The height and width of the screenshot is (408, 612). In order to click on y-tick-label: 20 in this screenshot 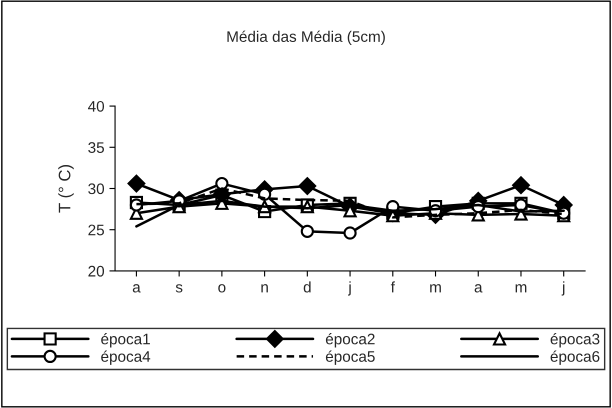, I will do `click(96, 271)`.